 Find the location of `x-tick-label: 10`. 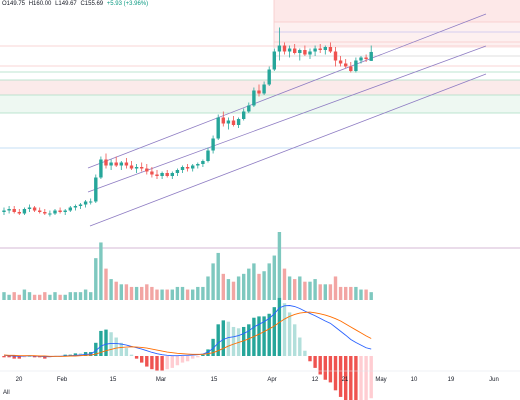

x-tick-label: 10 is located at coordinates (414, 380).